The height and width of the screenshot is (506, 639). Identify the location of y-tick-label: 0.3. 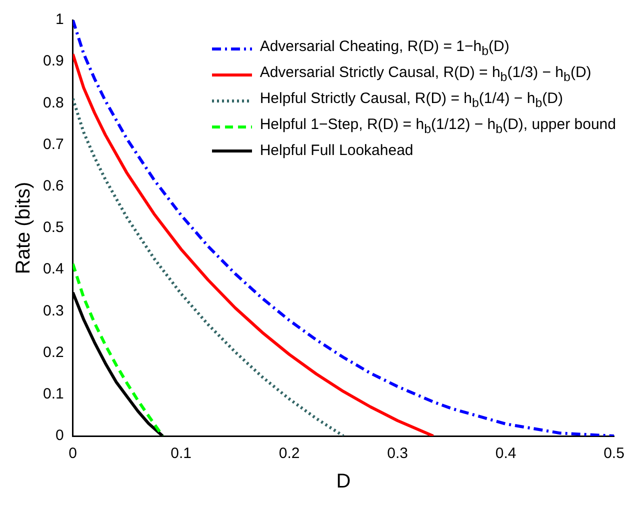
(53, 311).